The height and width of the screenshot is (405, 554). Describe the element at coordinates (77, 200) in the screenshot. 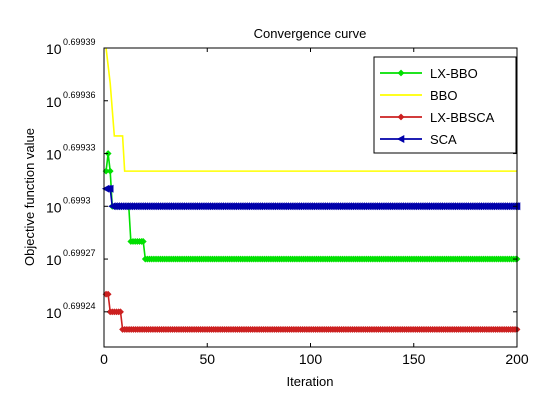

I see `y-tick-exponent: 0.6993` at that location.